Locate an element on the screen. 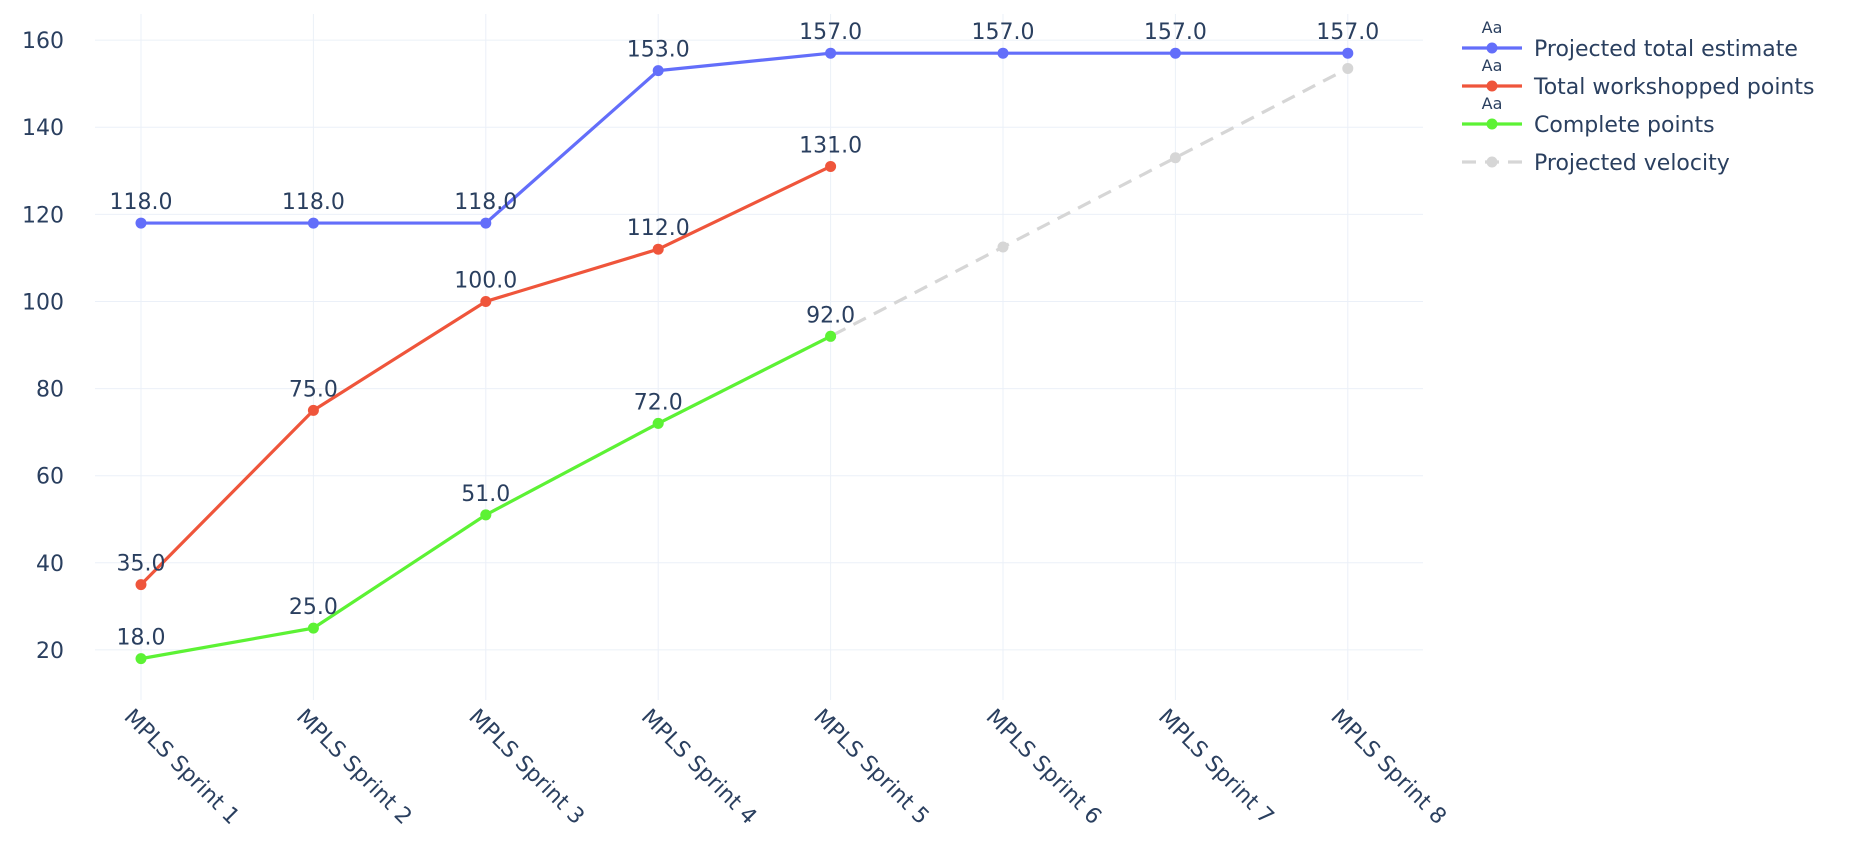  y-tick-label: 100 is located at coordinates (43, 302).